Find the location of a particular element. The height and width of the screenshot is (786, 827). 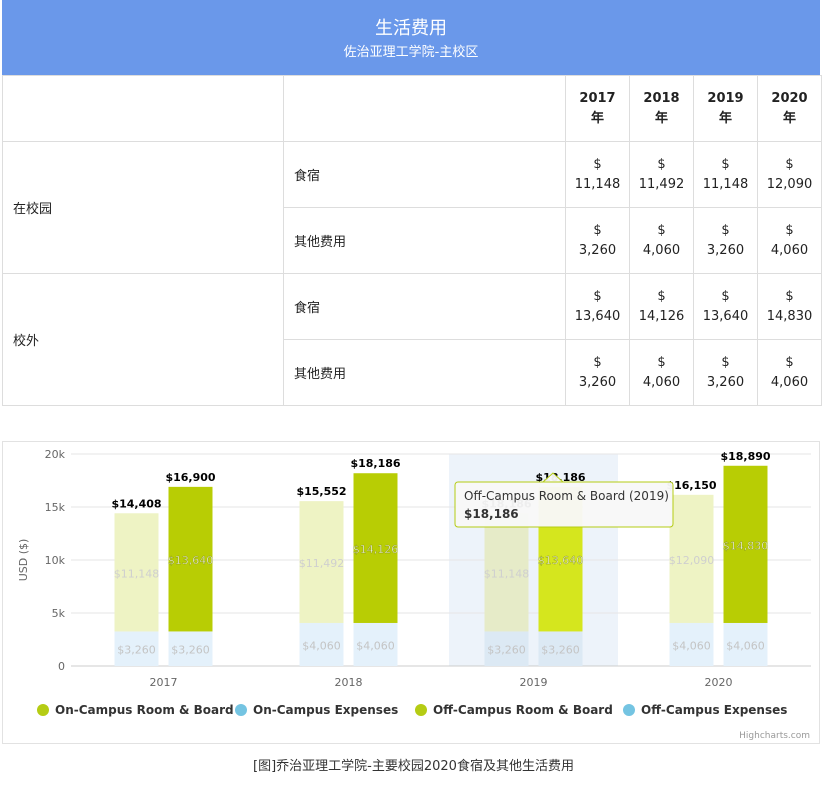

value-cell: $12,090 is located at coordinates (789, 174).